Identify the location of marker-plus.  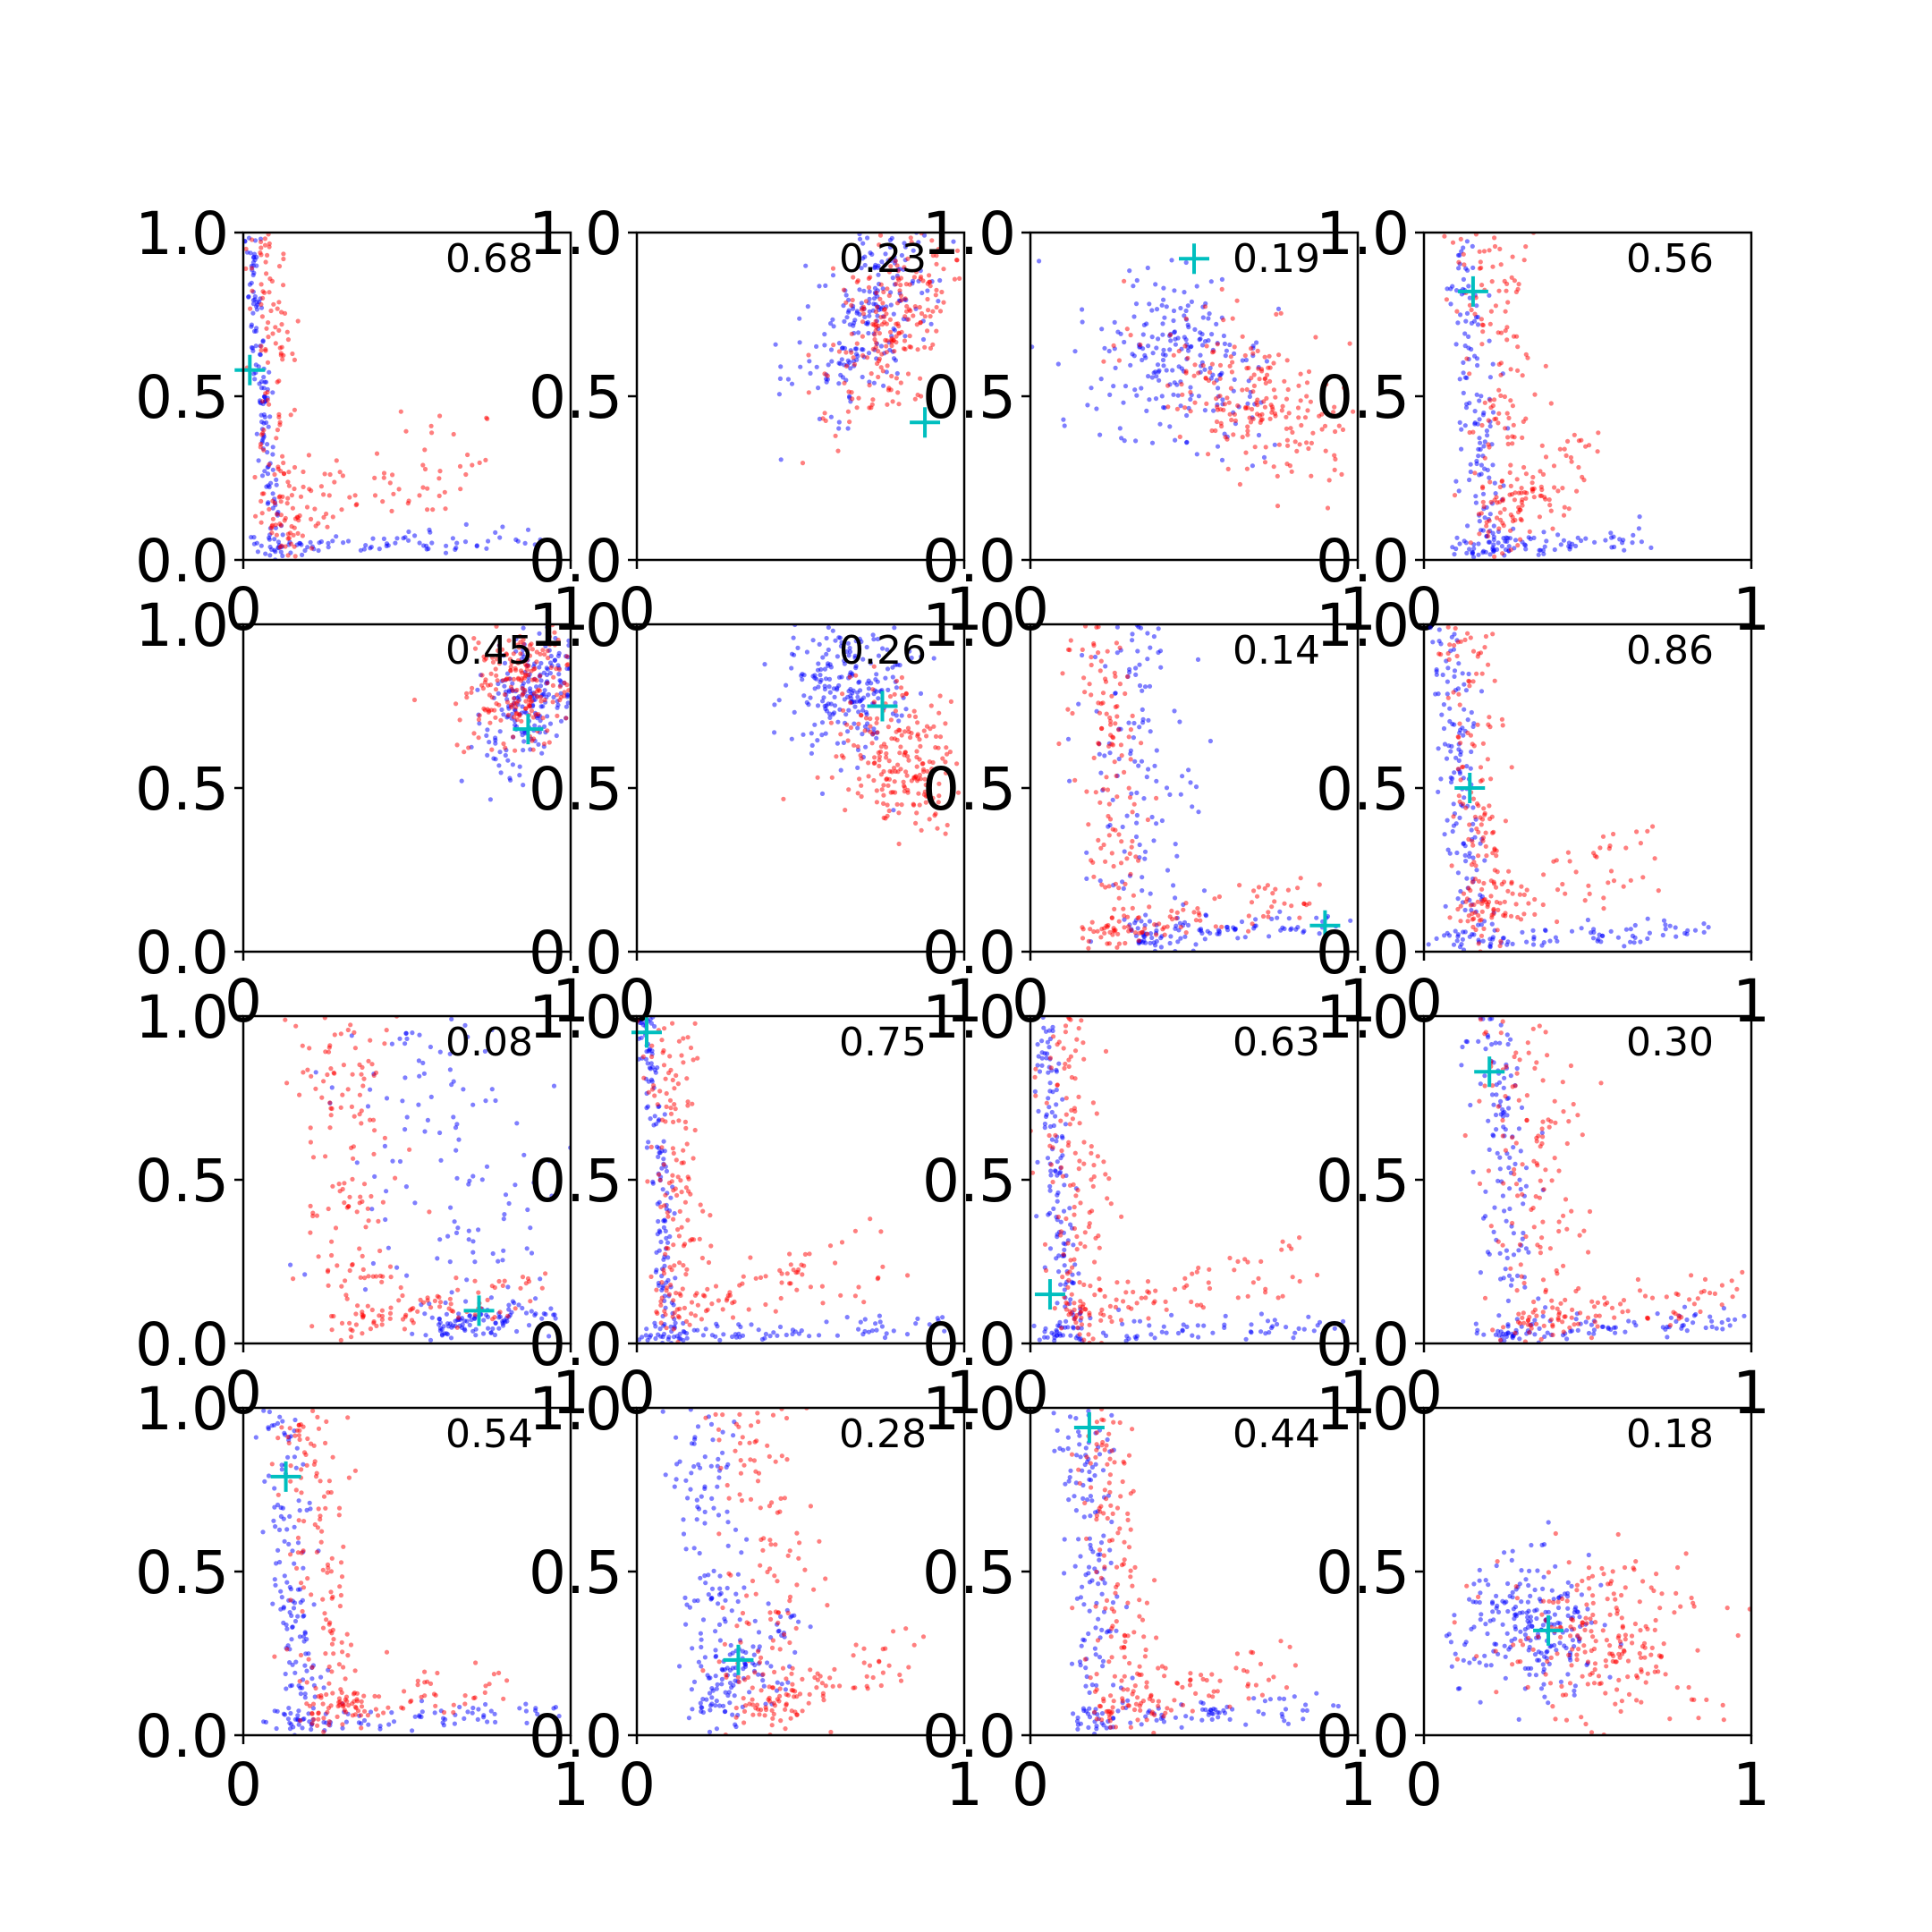
(1472, 291).